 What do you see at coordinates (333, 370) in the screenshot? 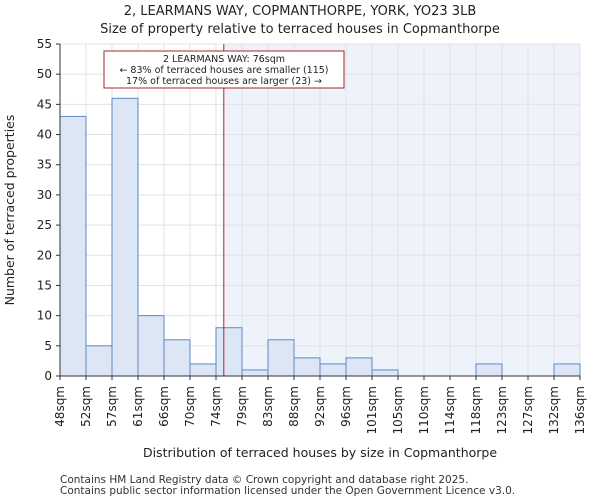
I see `bar-92sqm` at bounding box center [333, 370].